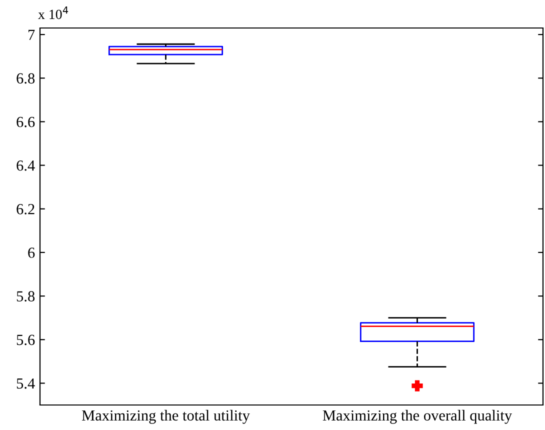  What do you see at coordinates (31, 35) in the screenshot?
I see `y-tick-label: 7` at bounding box center [31, 35].